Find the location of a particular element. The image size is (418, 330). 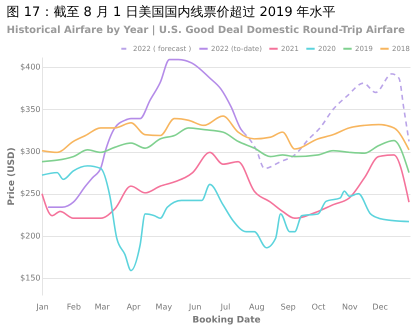

x-tick-label: Jul is located at coordinates (225, 307).